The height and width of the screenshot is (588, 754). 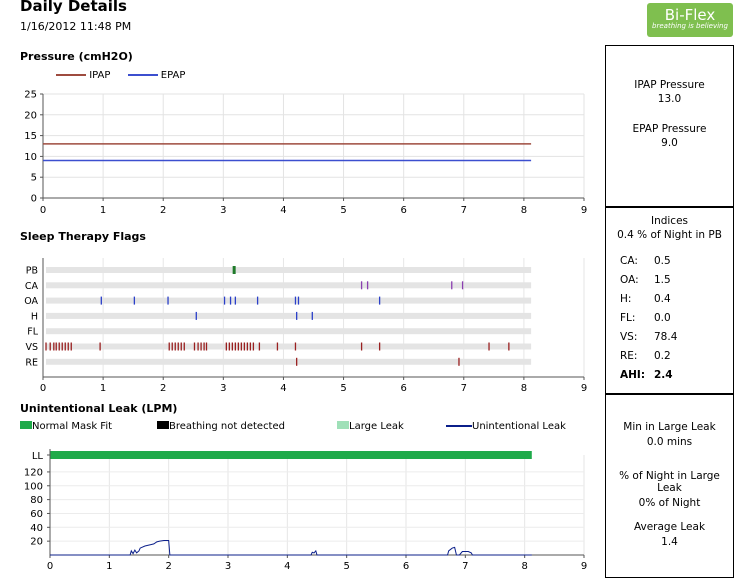 What do you see at coordinates (690, 26) in the screenshot?
I see `logo-tagline: breathing is believing` at bounding box center [690, 26].